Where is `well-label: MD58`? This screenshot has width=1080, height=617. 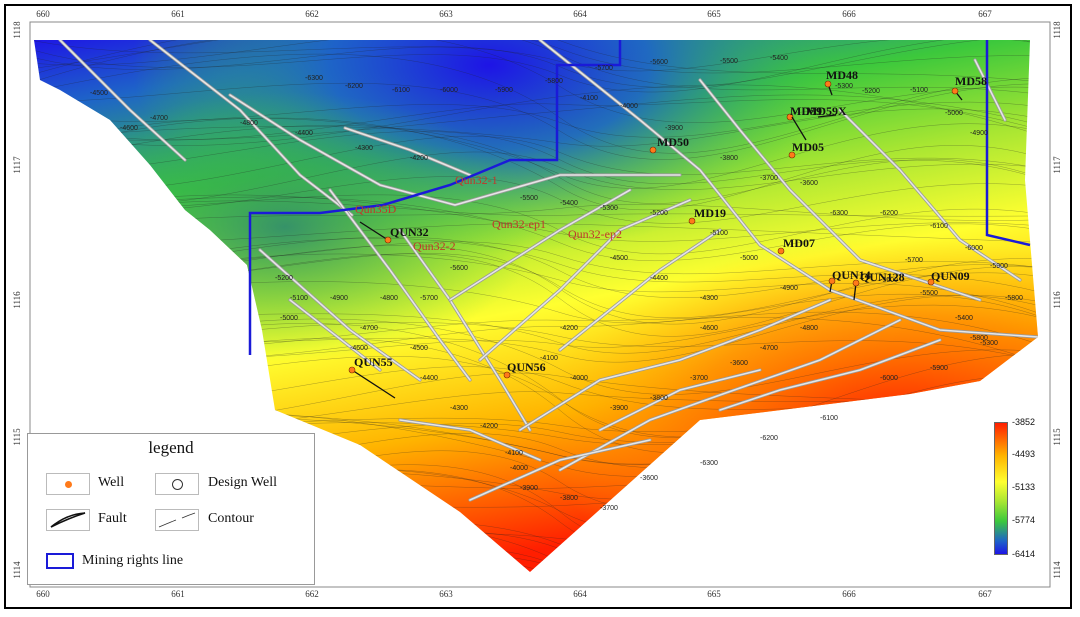
well-label: MD58 is located at coordinates (971, 81).